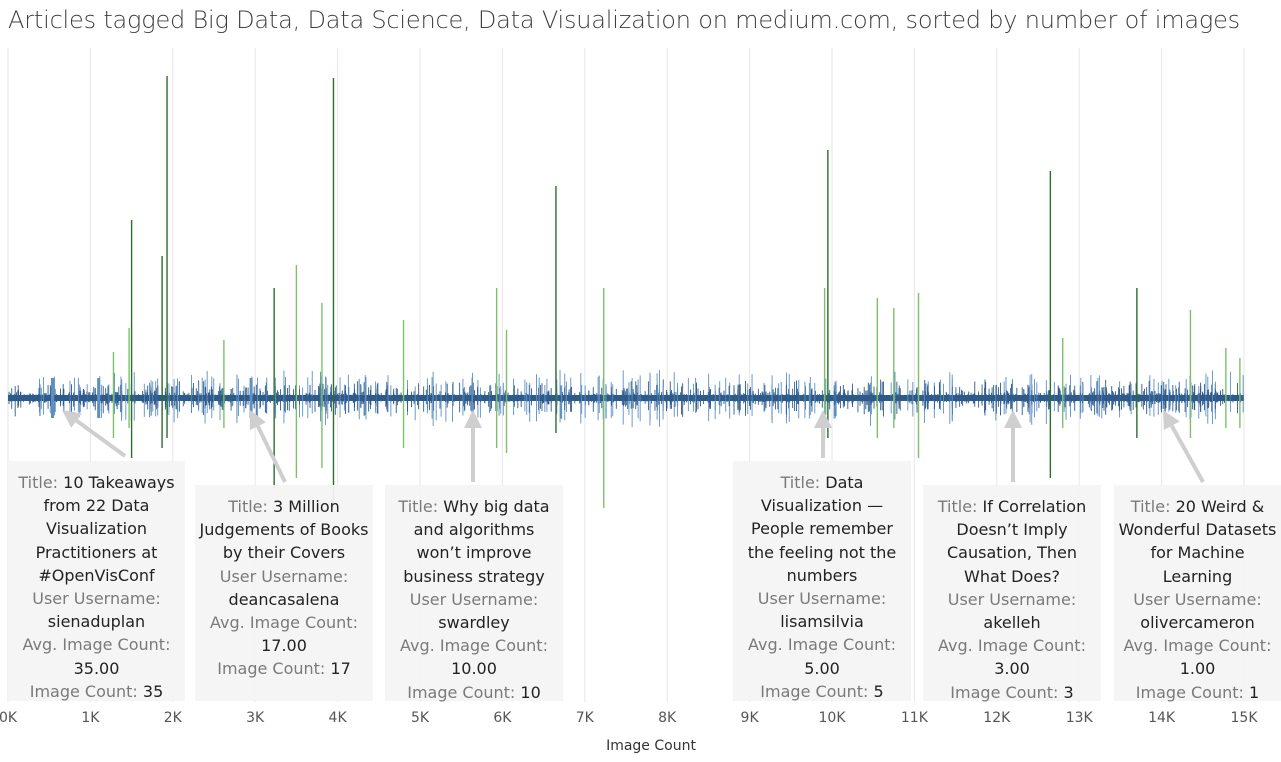  Describe the element at coordinates (1197, 623) in the screenshot. I see `tooltip-user: olivercameron` at that location.